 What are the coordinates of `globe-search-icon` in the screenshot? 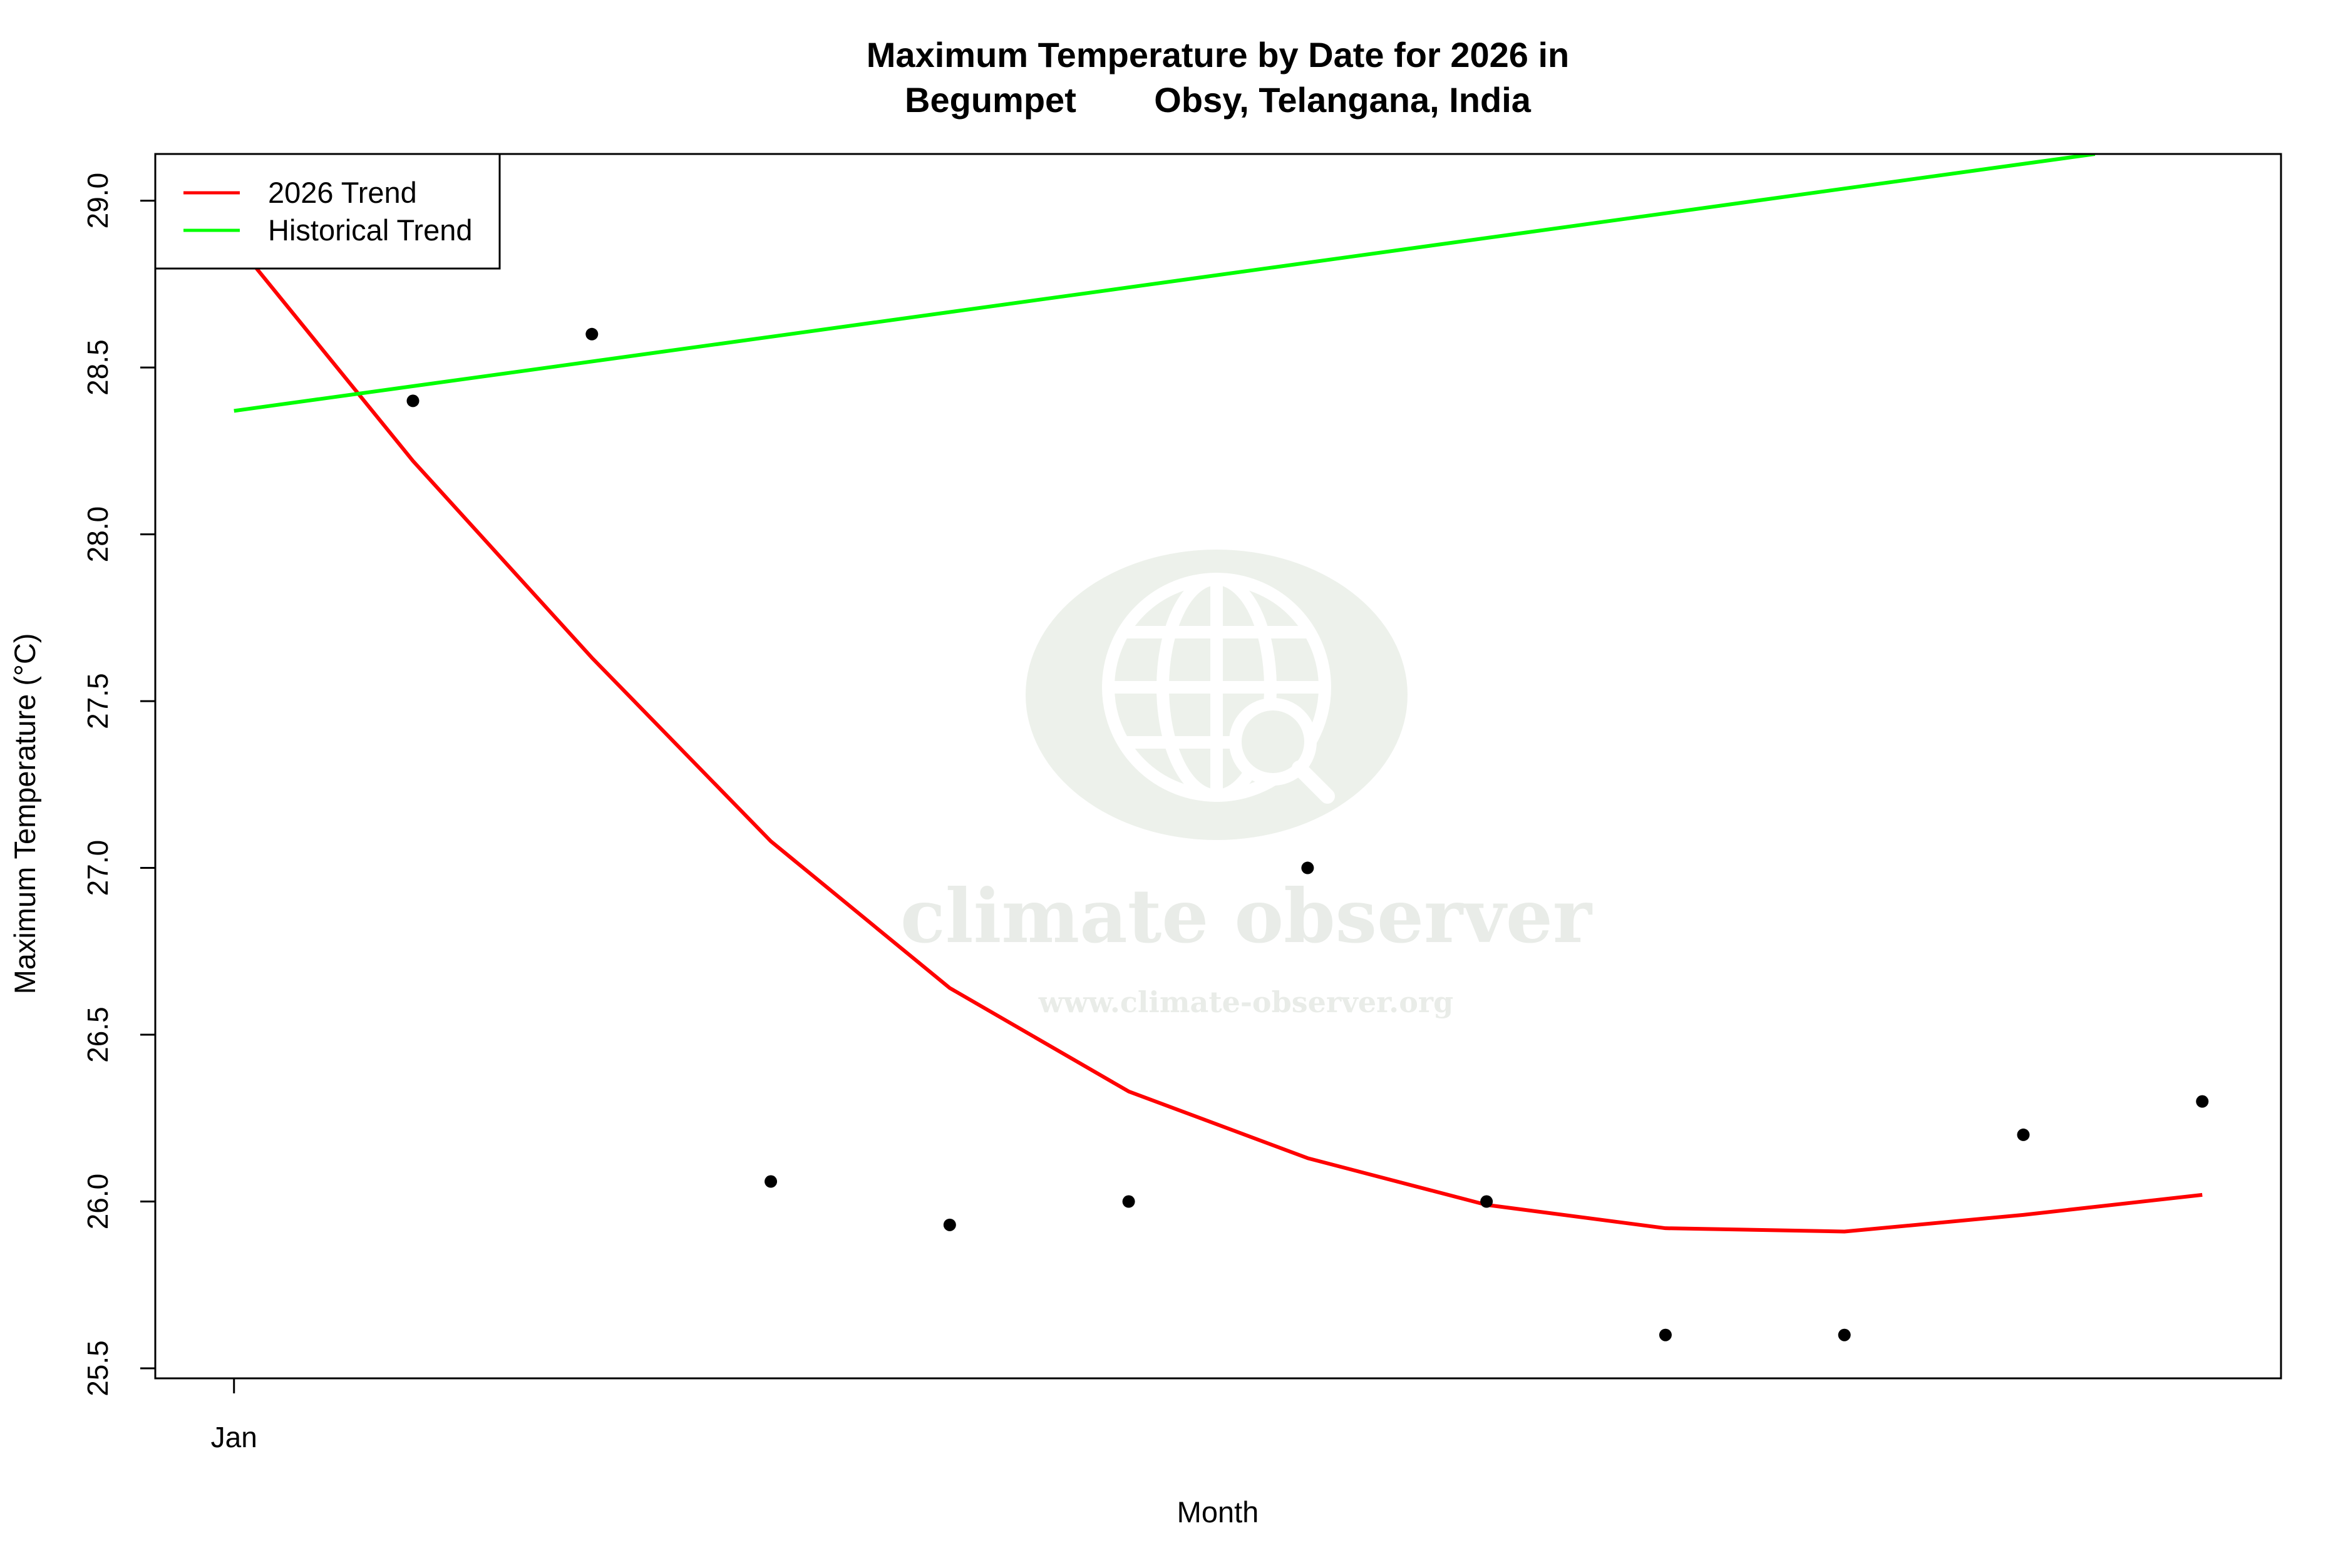 It's located at (1217, 695).